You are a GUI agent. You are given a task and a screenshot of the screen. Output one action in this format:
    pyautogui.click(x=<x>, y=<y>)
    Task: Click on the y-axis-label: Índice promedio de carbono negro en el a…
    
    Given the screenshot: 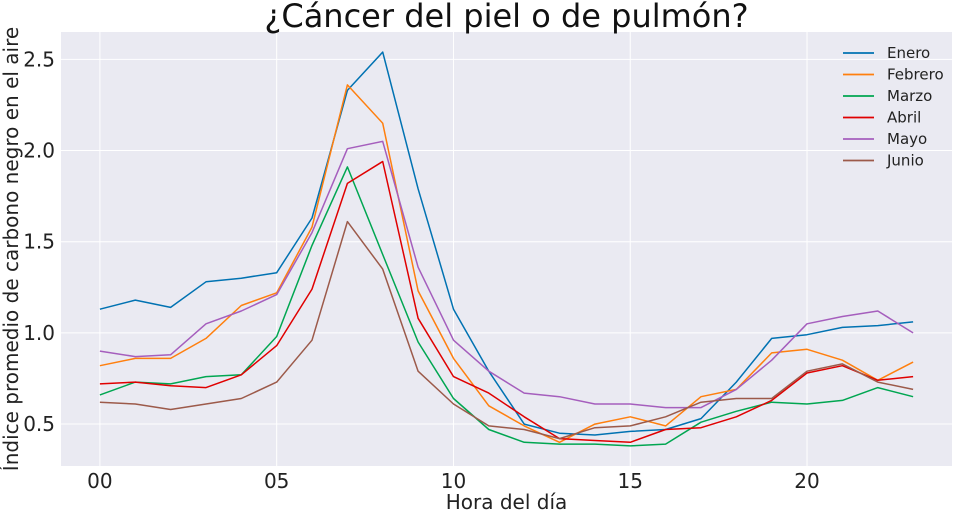 What is the action you would take?
    pyautogui.click(x=11, y=249)
    